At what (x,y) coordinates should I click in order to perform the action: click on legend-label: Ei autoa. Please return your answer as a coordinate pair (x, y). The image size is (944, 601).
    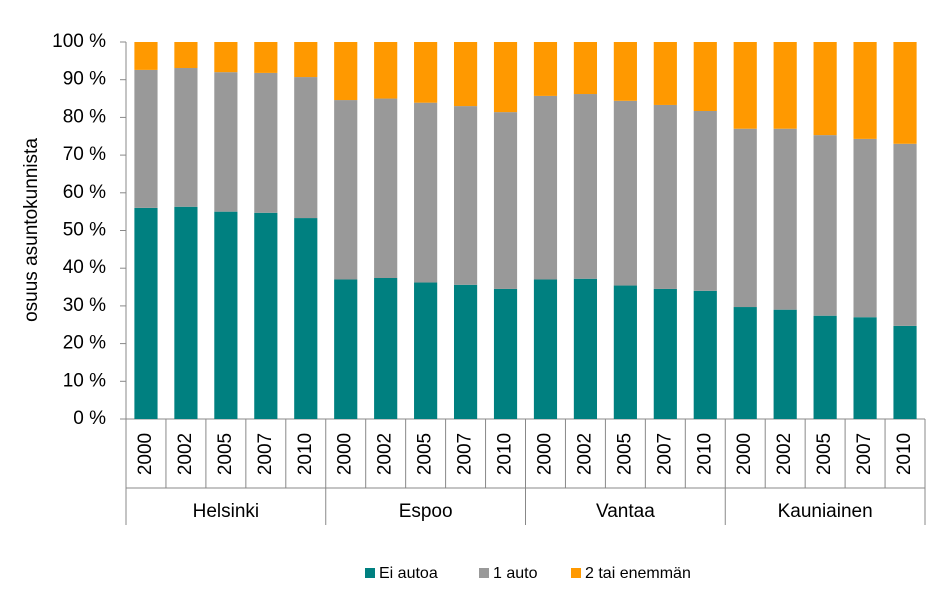
    Looking at the image, I should click on (408, 573).